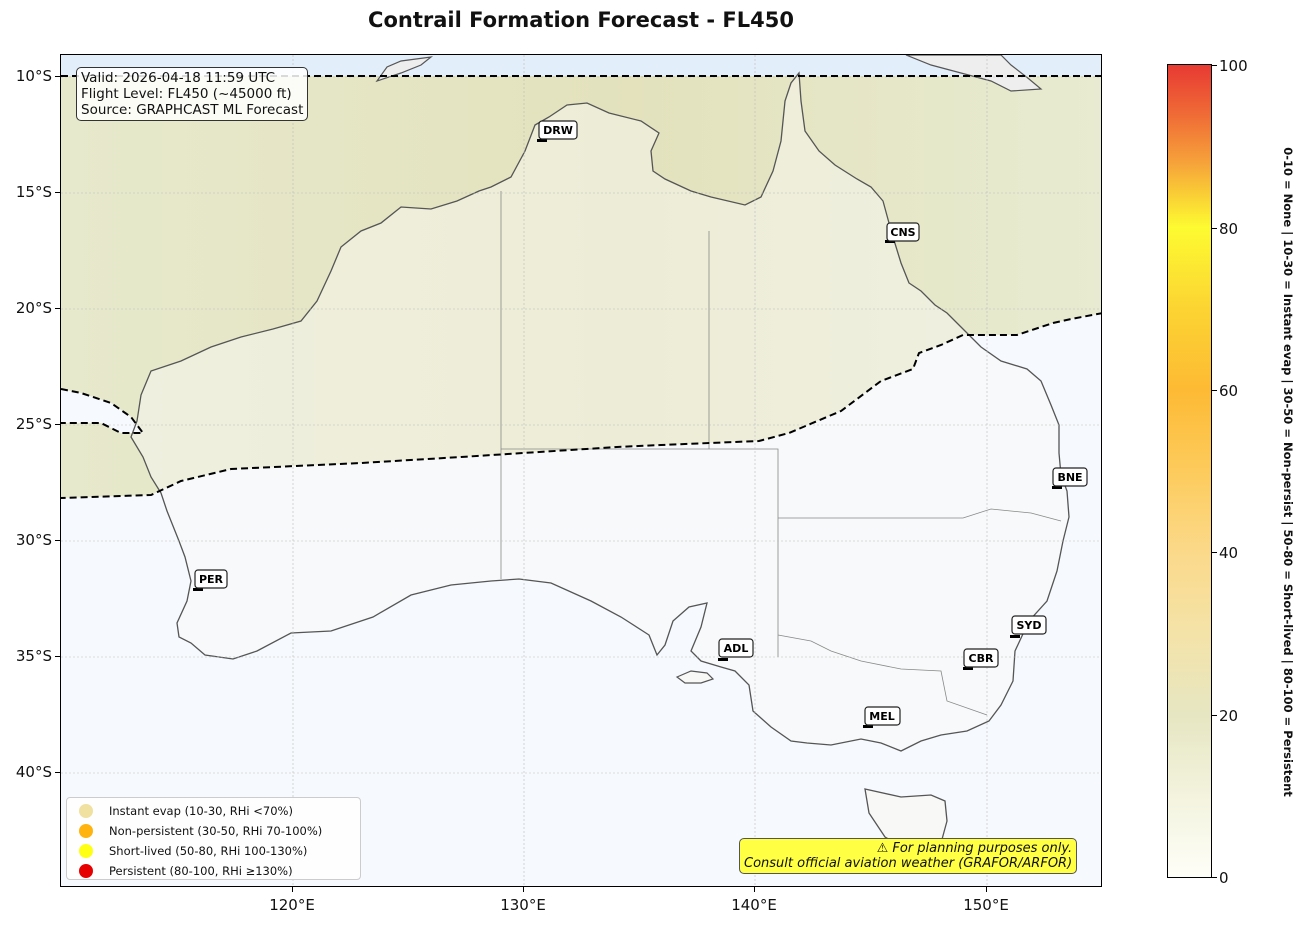 The height and width of the screenshot is (926, 1304). What do you see at coordinates (192, 110) in the screenshot?
I see `data-source: Source: GRAPHCAST ML Forecast` at bounding box center [192, 110].